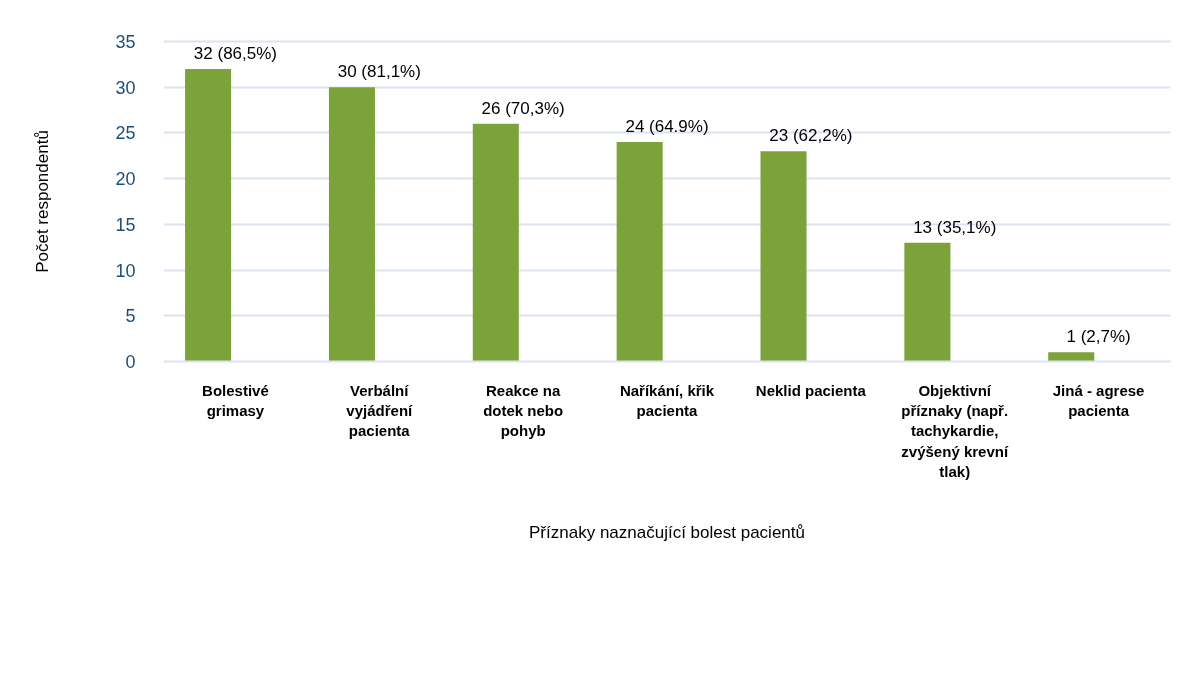 Image resolution: width=1184 pixels, height=691 pixels. Describe the element at coordinates (379, 72) in the screenshot. I see `data-label: 30 (81,1%)` at that location.